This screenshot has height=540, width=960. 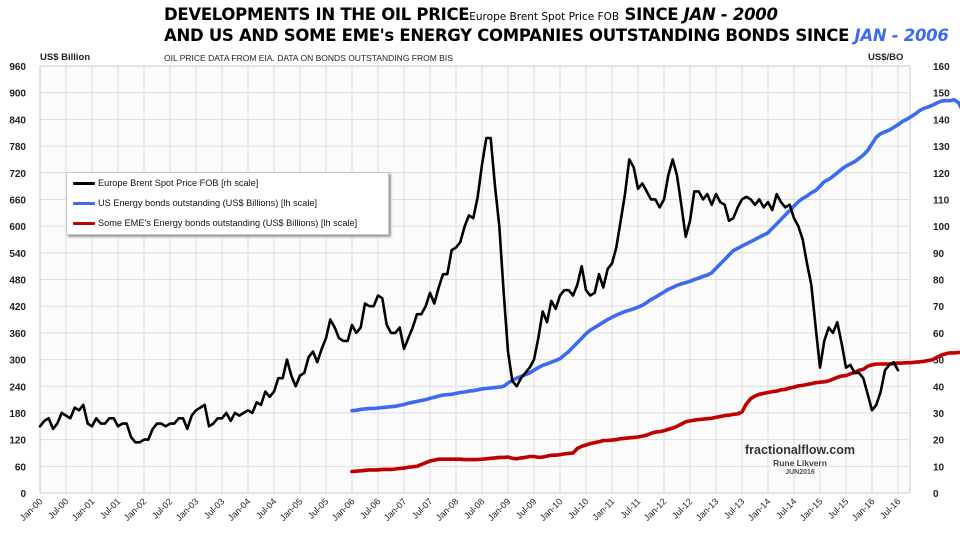 I want to click on x-tick: Jul-13, so click(x=734, y=508).